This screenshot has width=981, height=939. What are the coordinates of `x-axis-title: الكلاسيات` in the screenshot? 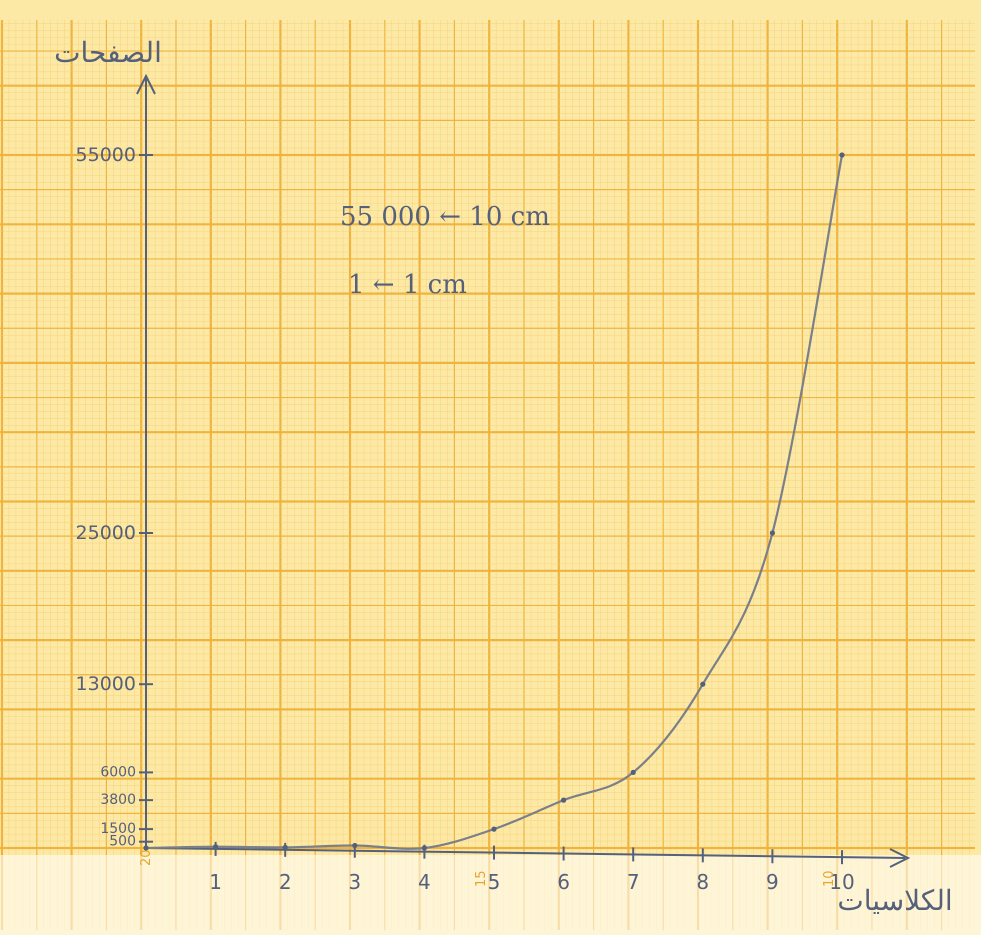 It's located at (894, 900).